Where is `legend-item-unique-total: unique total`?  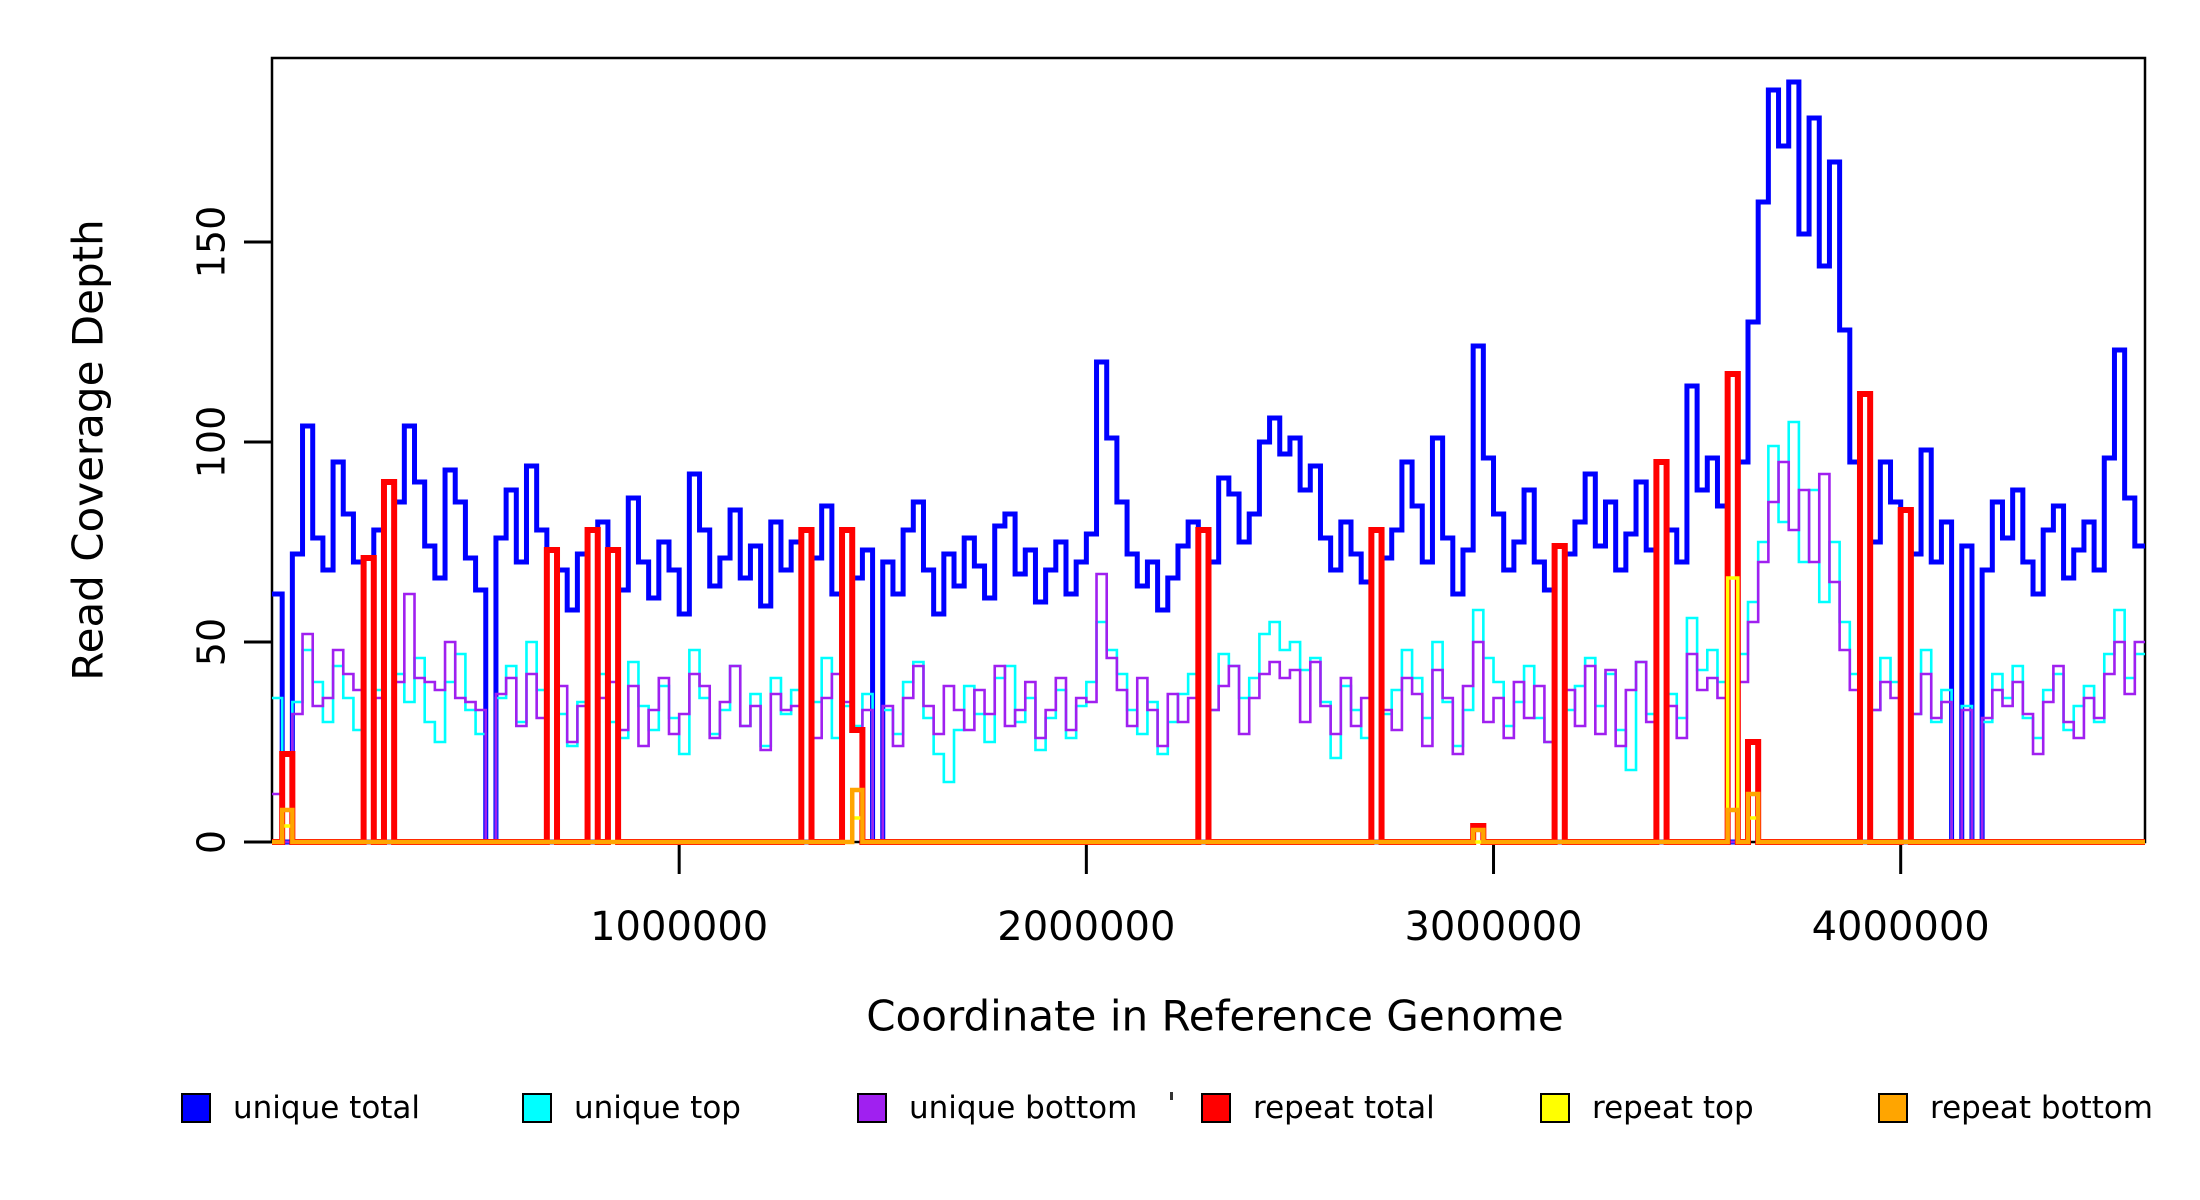 legend-item-unique-total: unique total is located at coordinates (300, 1108).